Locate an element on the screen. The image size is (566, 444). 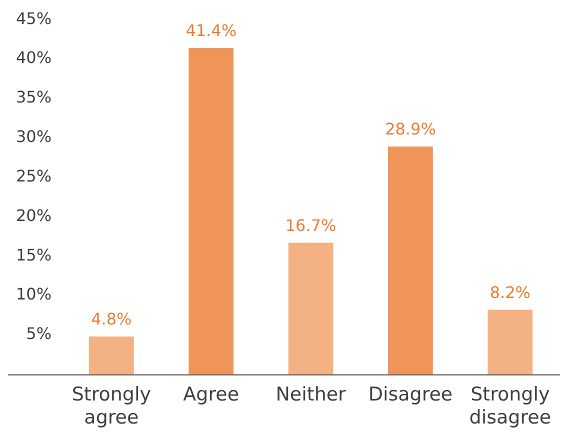
y-tick-label: 20% is located at coordinates (34, 215).